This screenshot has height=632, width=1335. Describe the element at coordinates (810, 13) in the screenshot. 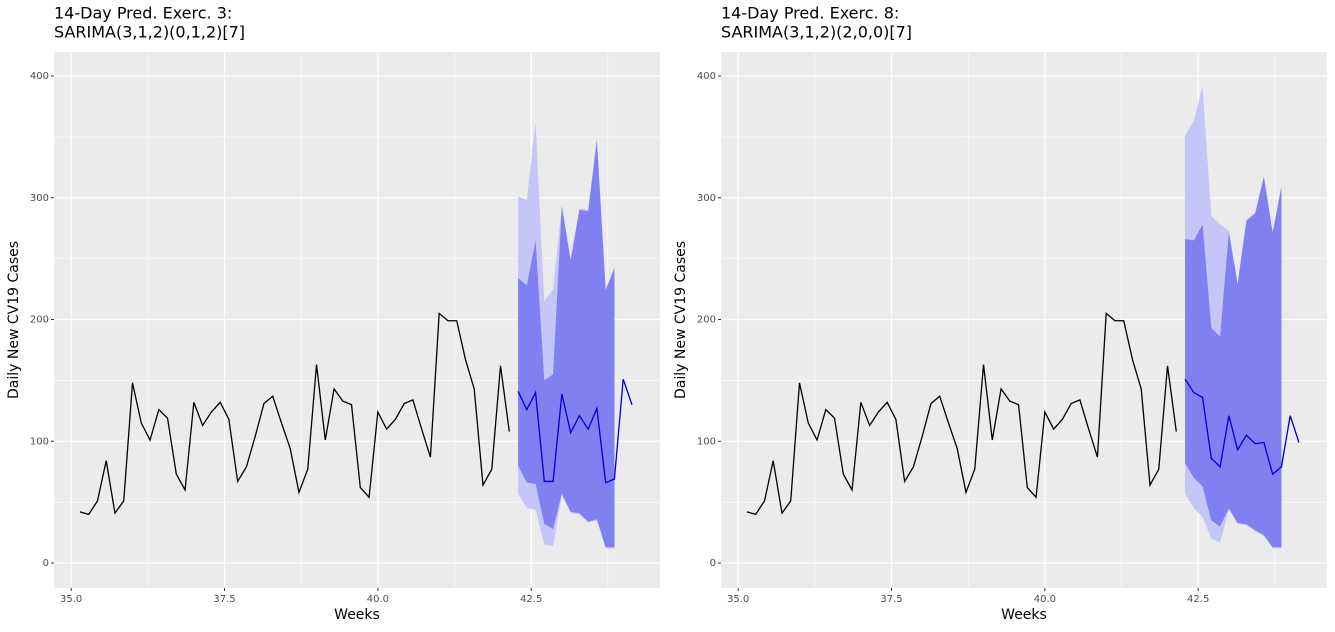

I see `chart-title: 14-Day Pred. Exerc. 8:` at that location.